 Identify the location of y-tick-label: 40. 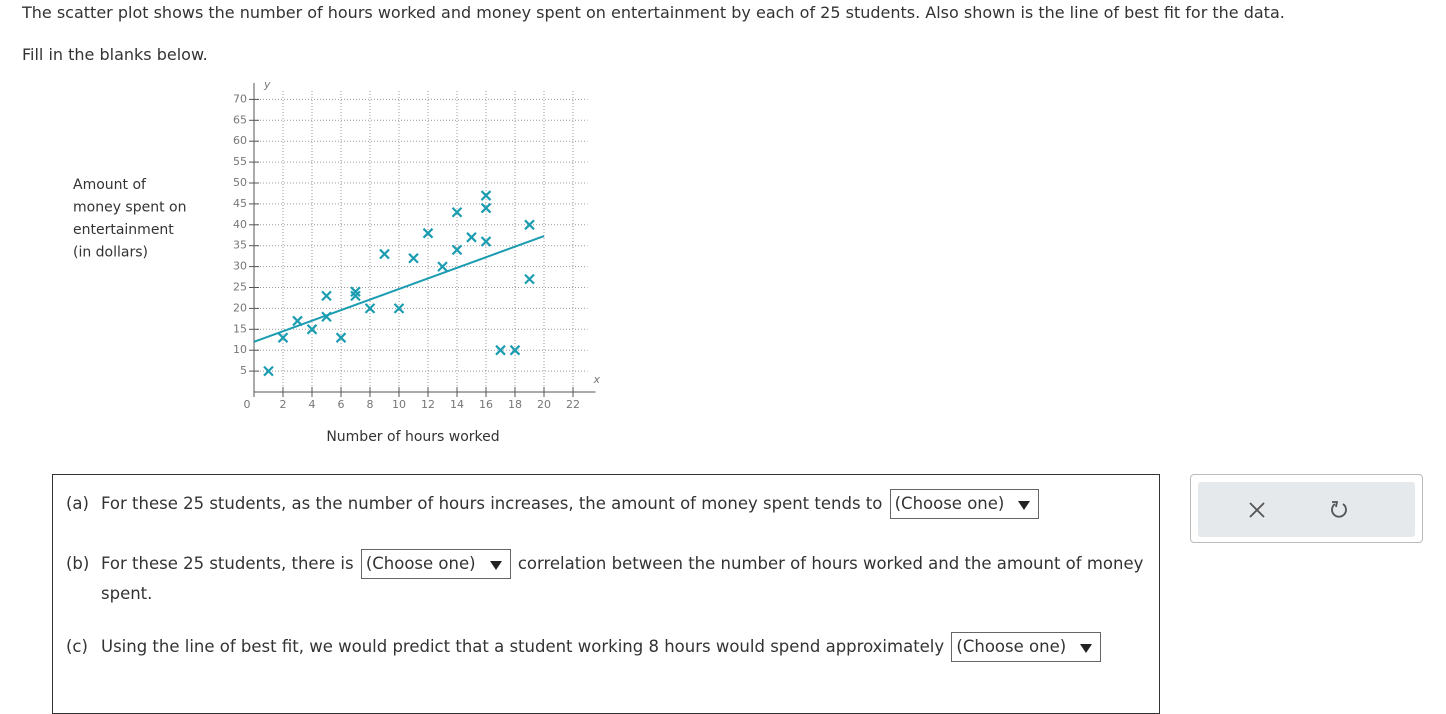
(240, 224).